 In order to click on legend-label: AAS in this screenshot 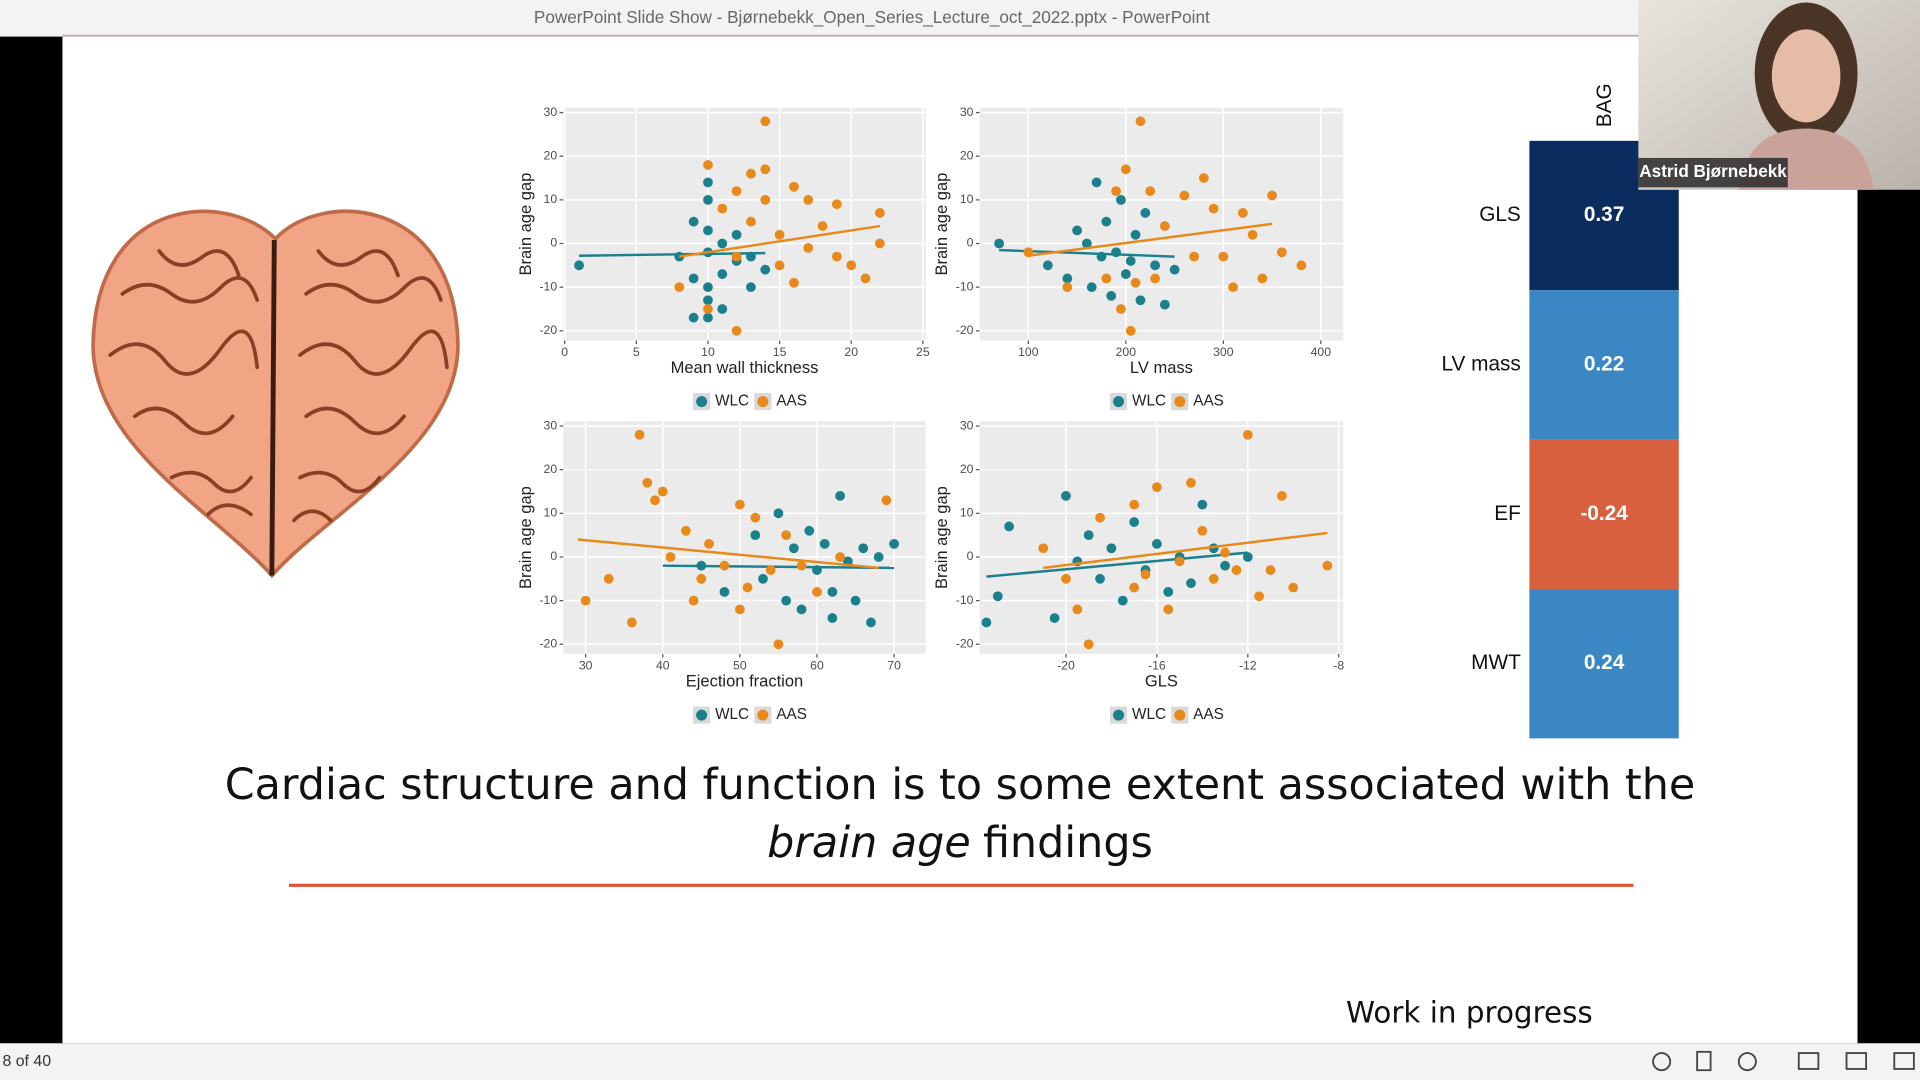, I will do `click(791, 401)`.